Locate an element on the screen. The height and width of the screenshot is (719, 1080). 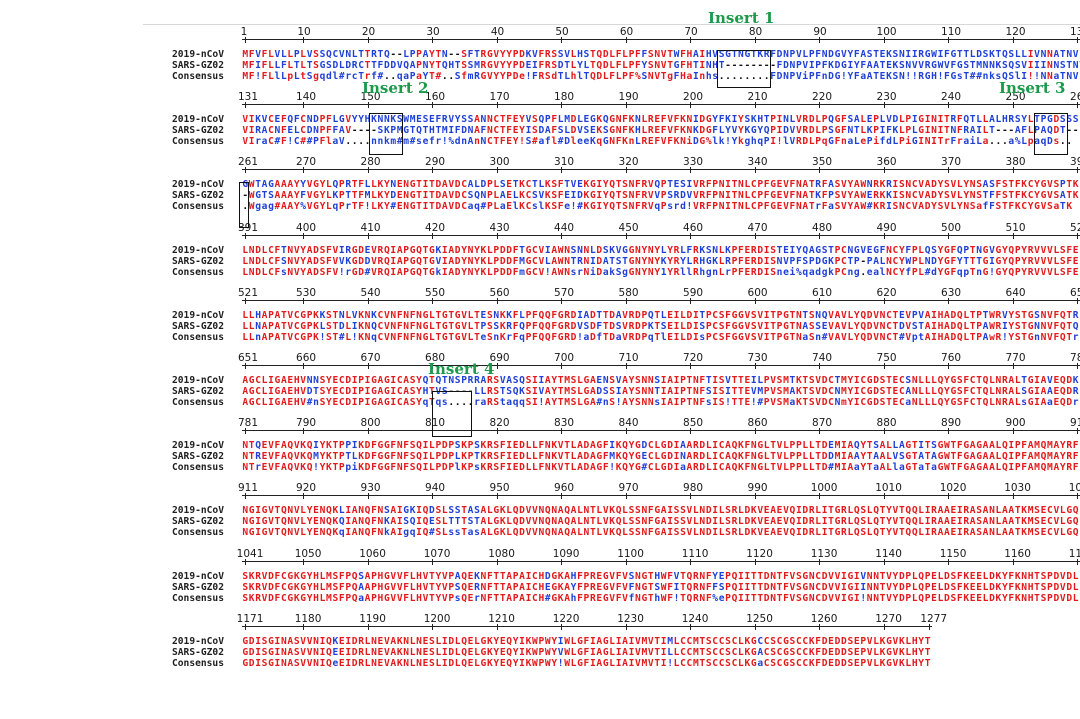
position-number: 1010 is located at coordinates (888, 488).